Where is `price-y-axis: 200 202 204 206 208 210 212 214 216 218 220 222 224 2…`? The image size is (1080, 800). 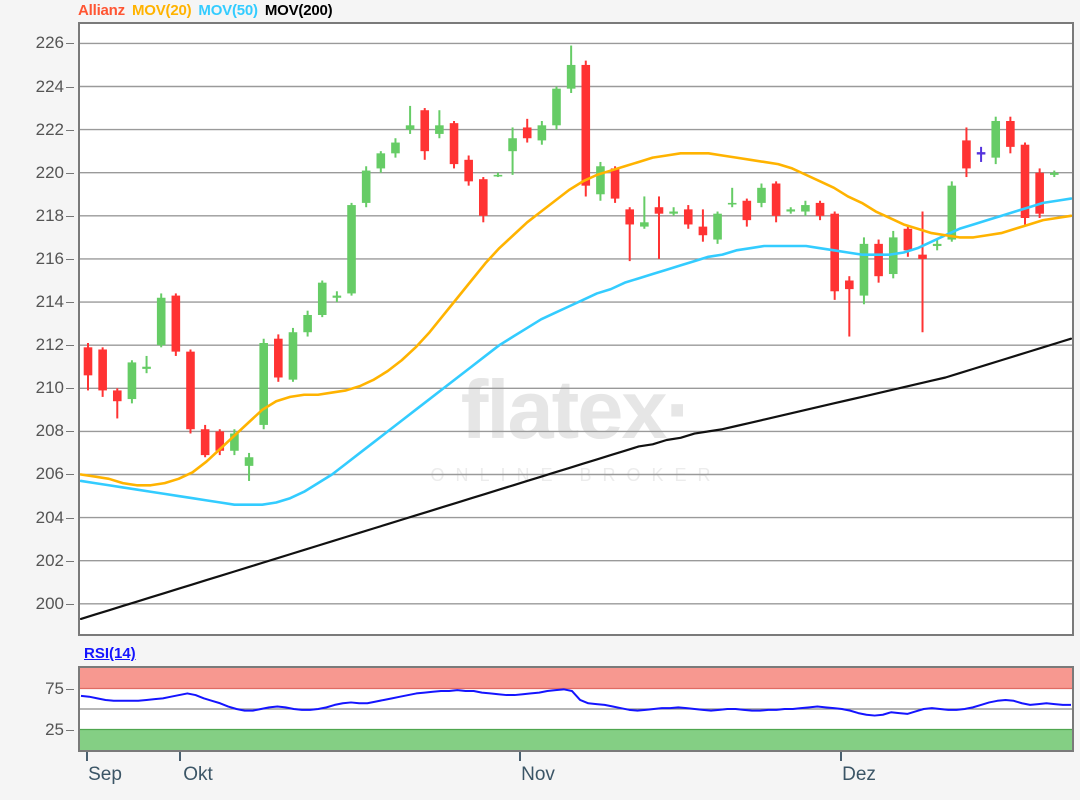
price-y-axis: 200 202 204 206 208 210 212 214 216 218 220 222 224 2… is located at coordinates (37, 329).